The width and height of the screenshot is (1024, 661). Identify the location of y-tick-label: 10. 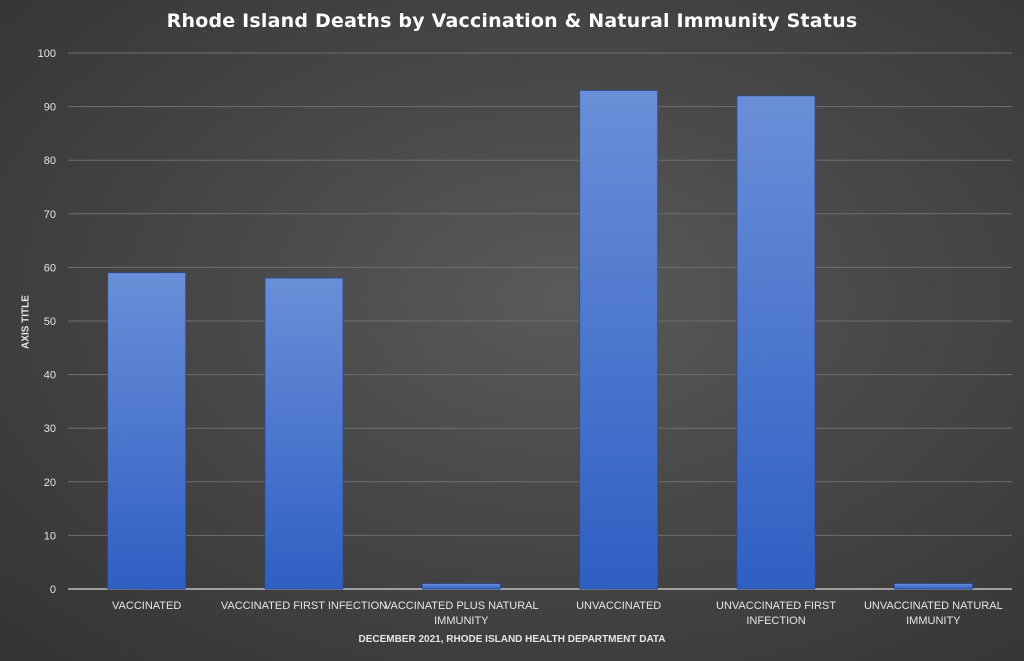
(50, 536).